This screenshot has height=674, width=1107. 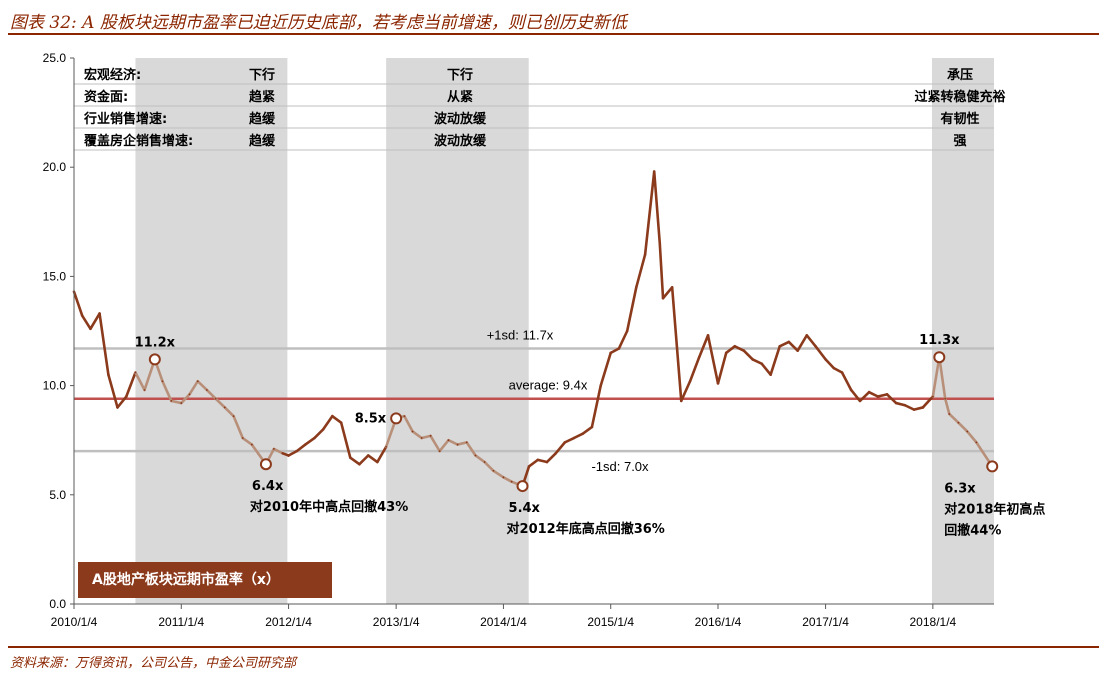 I want to click on annotation-text: 11.3x, so click(x=939, y=340).